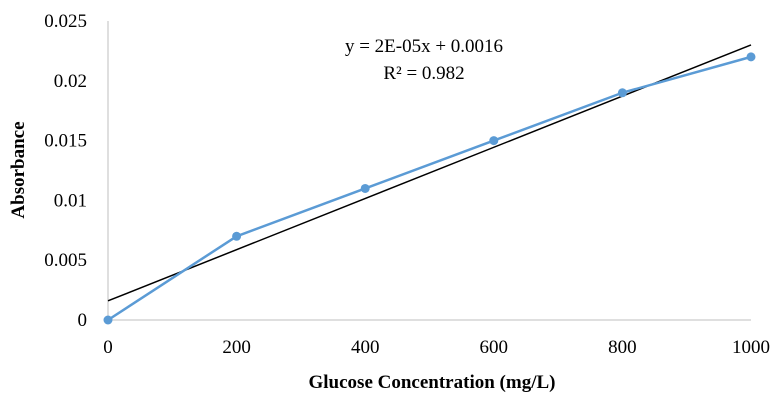  What do you see at coordinates (65, 260) in the screenshot?
I see `y-tick-label: 0.005` at bounding box center [65, 260].